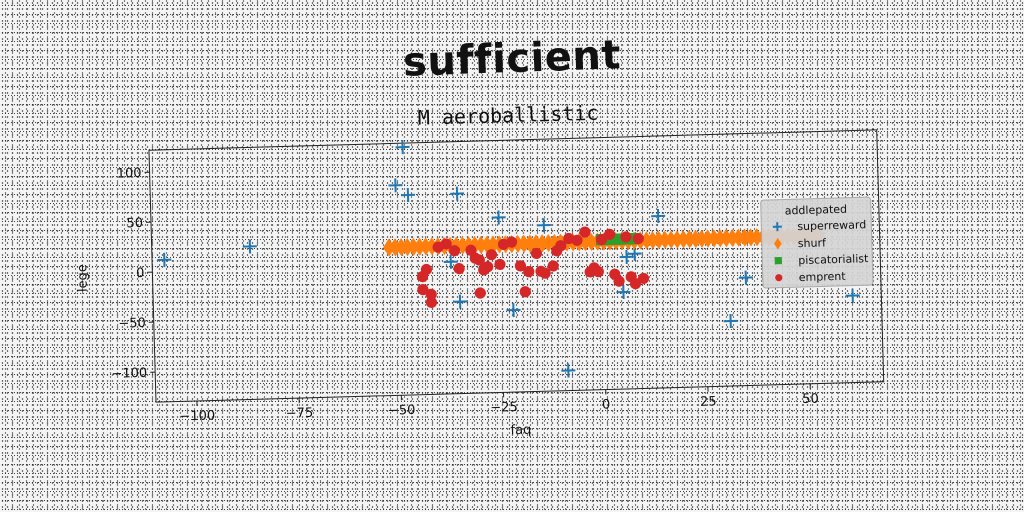  Describe the element at coordinates (129, 374) in the screenshot. I see `y-tick-label: −100` at that location.